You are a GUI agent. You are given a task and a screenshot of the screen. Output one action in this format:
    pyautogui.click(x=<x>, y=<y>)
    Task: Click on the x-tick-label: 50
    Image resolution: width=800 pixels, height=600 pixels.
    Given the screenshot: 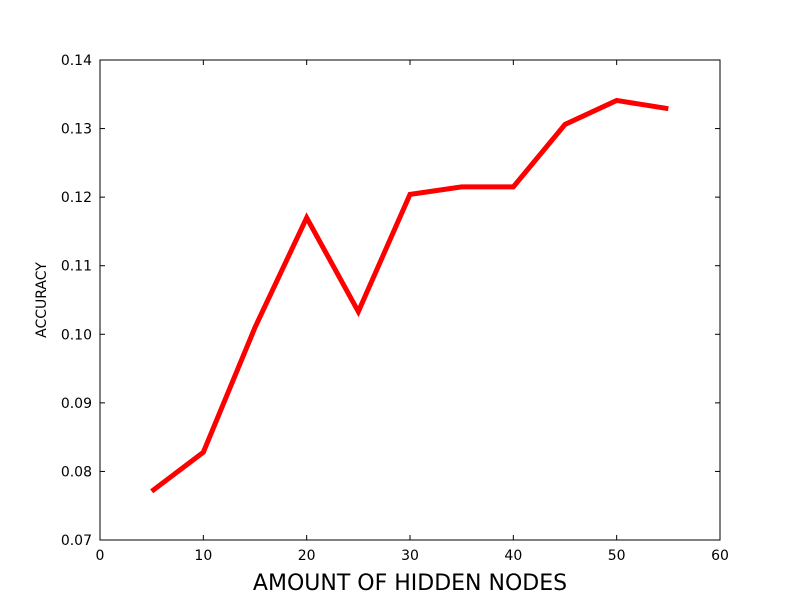 What is the action you would take?
    pyautogui.click(x=617, y=556)
    